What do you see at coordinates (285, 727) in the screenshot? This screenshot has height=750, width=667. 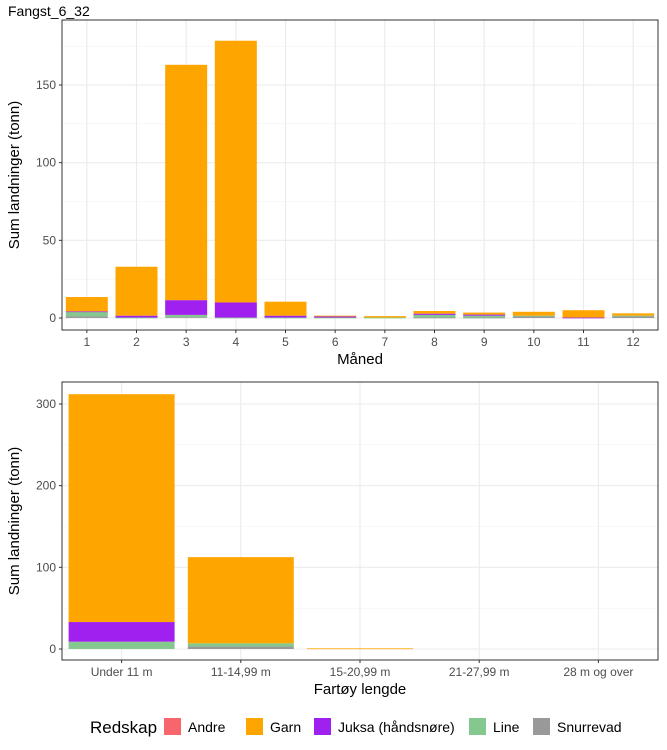 I see `legend-label: Garn` at bounding box center [285, 727].